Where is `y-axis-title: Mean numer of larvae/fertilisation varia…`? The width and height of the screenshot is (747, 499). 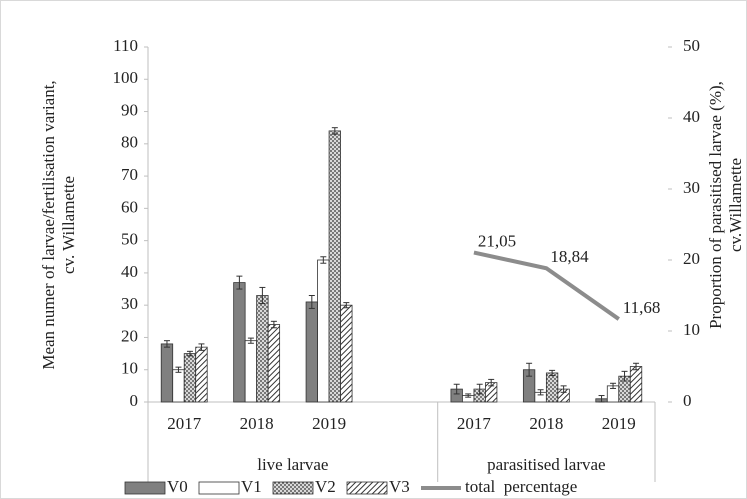
y-axis-title: Mean numer of larvae/fertilisation varia… is located at coordinates (58, 224).